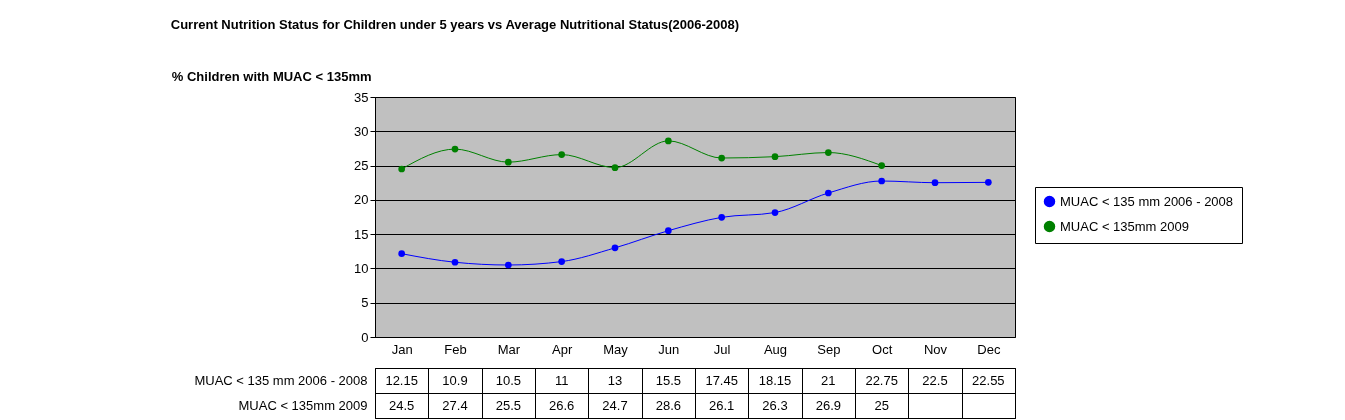  What do you see at coordinates (615, 380) in the screenshot?
I see `data-label: 13` at bounding box center [615, 380].